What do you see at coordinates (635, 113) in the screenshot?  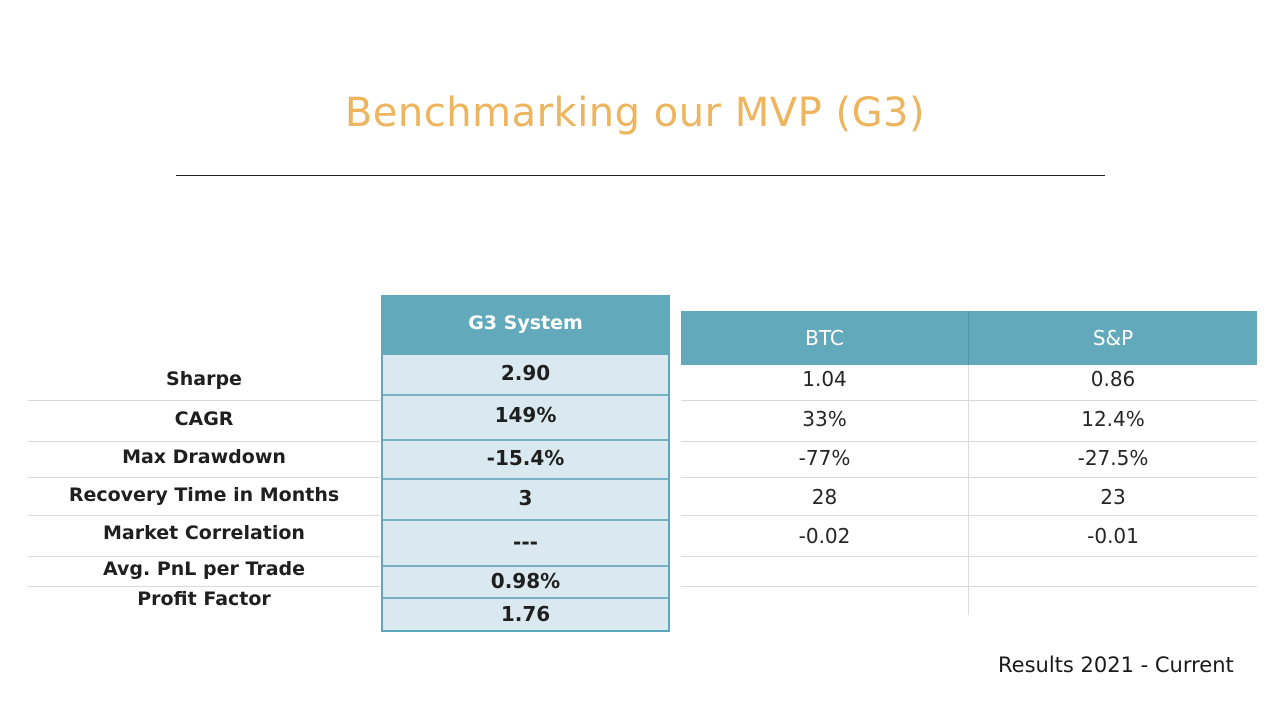 I see `page-title: Benchmarking our MVP (G3)` at bounding box center [635, 113].